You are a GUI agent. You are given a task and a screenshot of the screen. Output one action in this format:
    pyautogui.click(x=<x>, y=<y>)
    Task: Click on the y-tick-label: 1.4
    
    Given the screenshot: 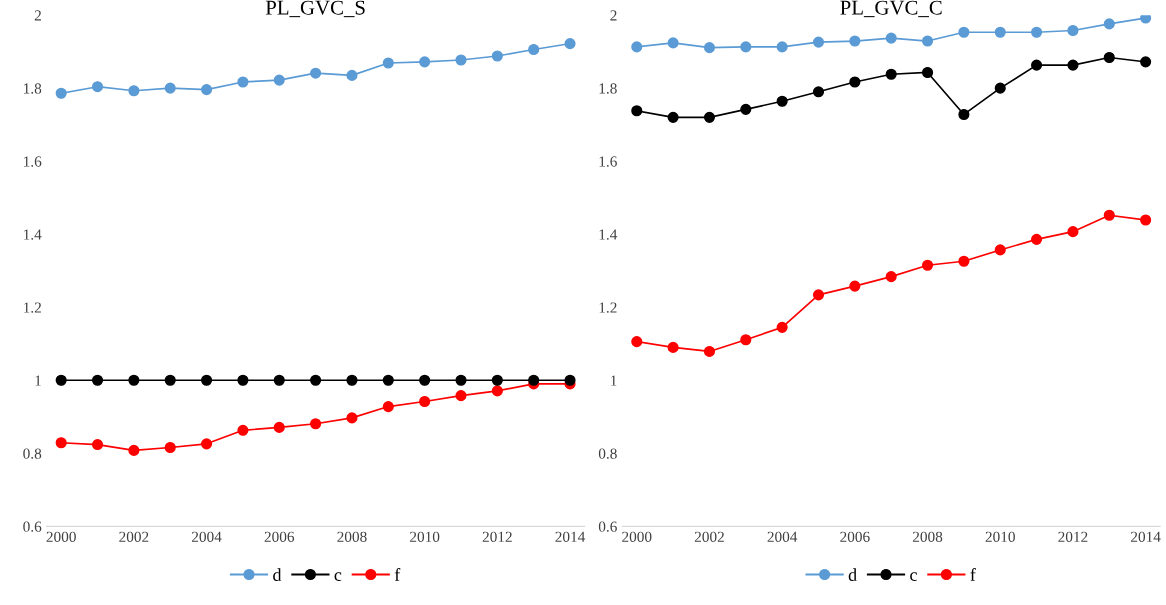 What is the action you would take?
    pyautogui.click(x=33, y=234)
    